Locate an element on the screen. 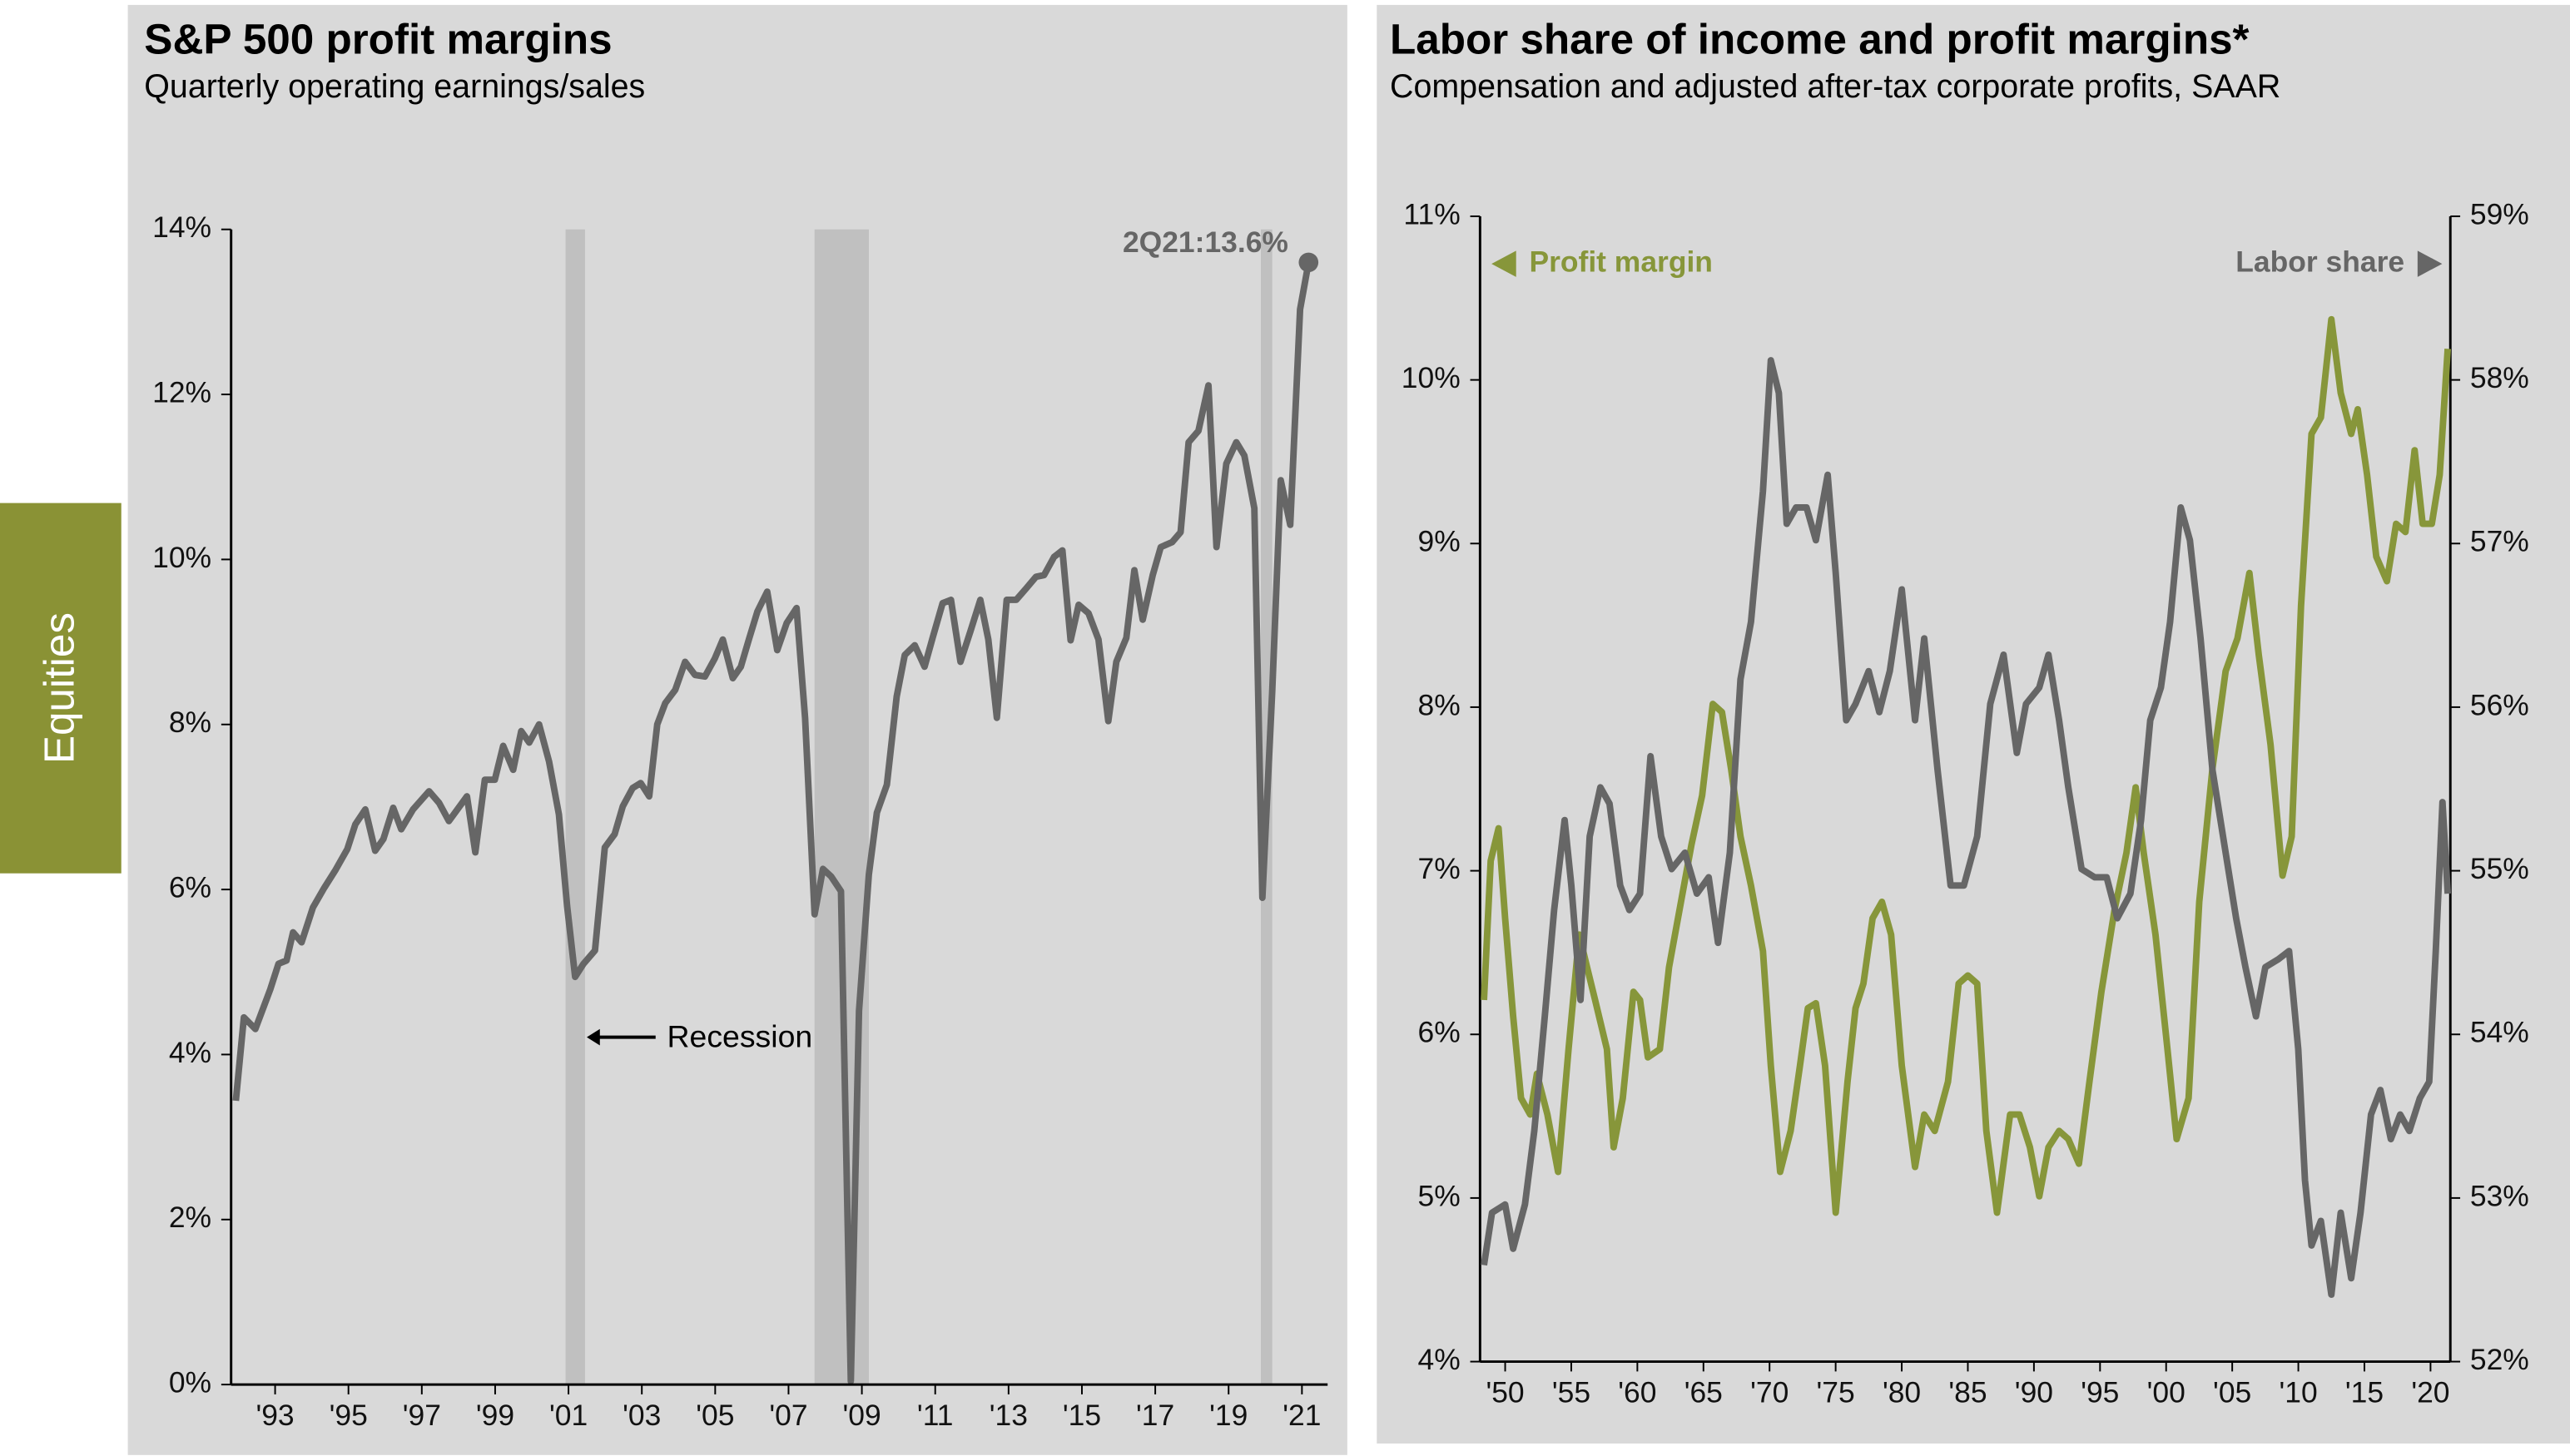 Image resolution: width=2570 pixels, height=1456 pixels. x-tick-label: '75 is located at coordinates (1836, 1392).